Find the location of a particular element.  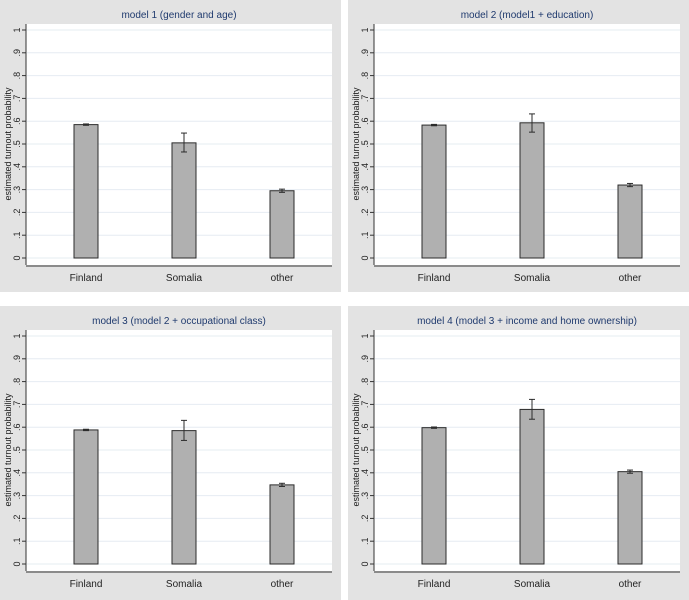

chart-title: model 3 (model 2 + occupational class) is located at coordinates (179, 321).